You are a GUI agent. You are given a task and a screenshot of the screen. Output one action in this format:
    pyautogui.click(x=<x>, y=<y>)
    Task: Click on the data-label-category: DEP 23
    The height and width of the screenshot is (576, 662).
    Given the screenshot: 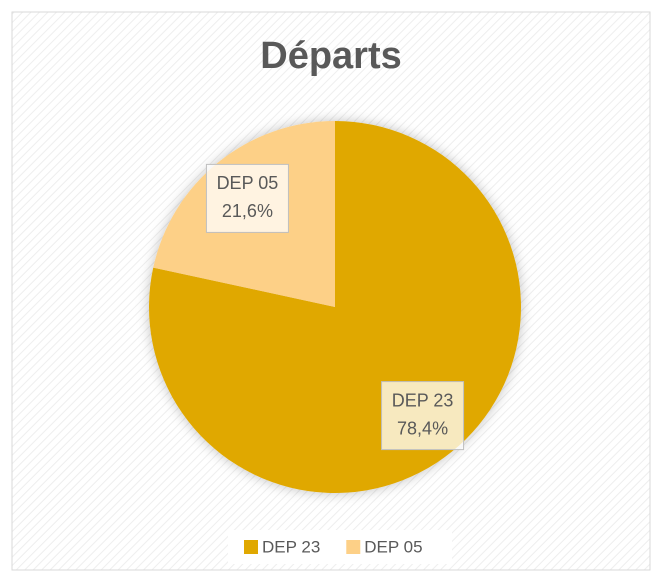 What is the action you would take?
    pyautogui.click(x=423, y=400)
    